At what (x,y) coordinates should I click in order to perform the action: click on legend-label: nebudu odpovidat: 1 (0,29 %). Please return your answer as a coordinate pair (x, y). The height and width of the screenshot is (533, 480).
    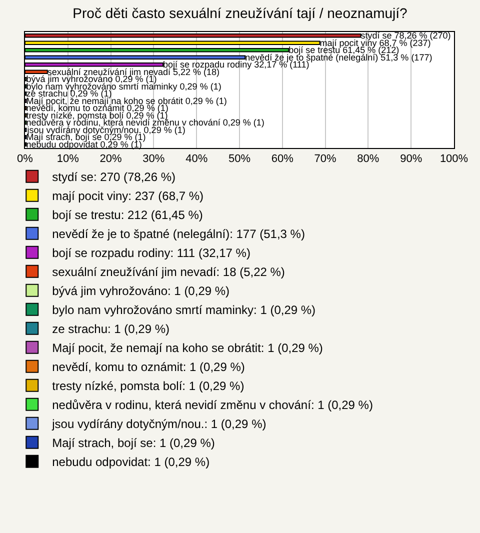
    Looking at the image, I should click on (131, 462).